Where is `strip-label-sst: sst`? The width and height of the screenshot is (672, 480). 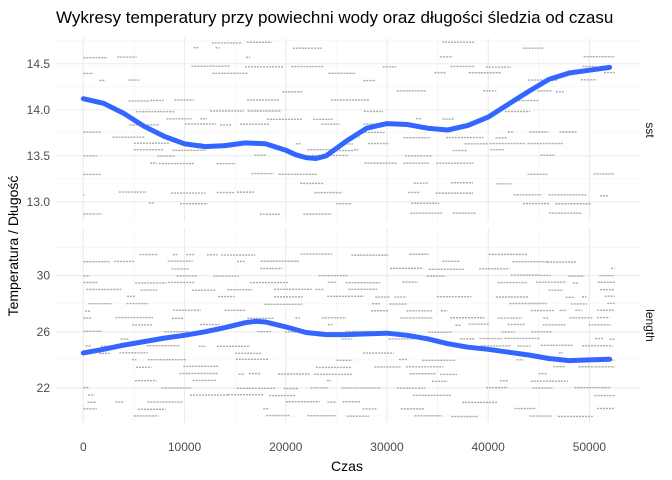
strip-label-sst: sst is located at coordinates (650, 130).